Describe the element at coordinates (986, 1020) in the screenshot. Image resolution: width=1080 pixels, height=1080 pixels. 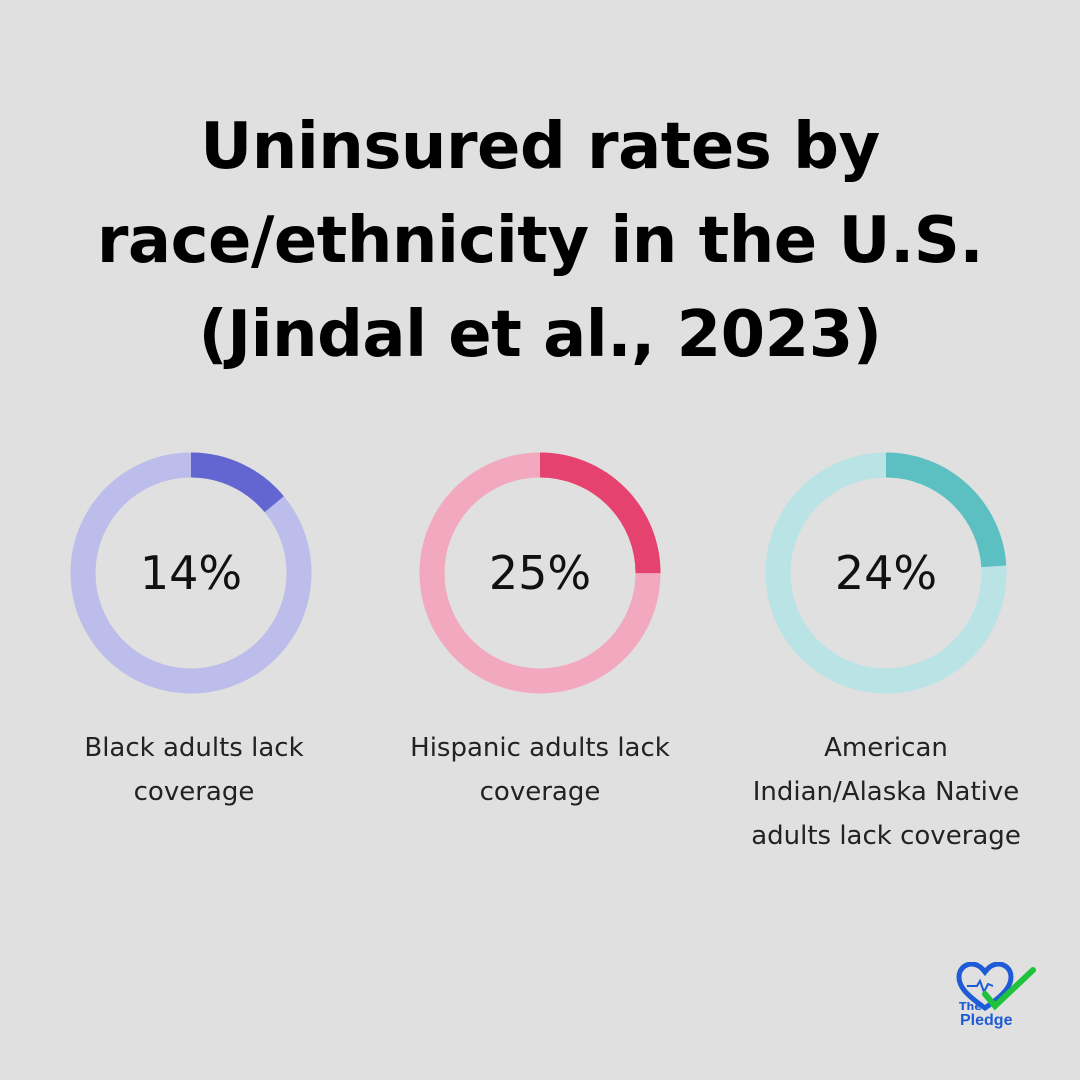
I see `logo-name: Pledge` at that location.